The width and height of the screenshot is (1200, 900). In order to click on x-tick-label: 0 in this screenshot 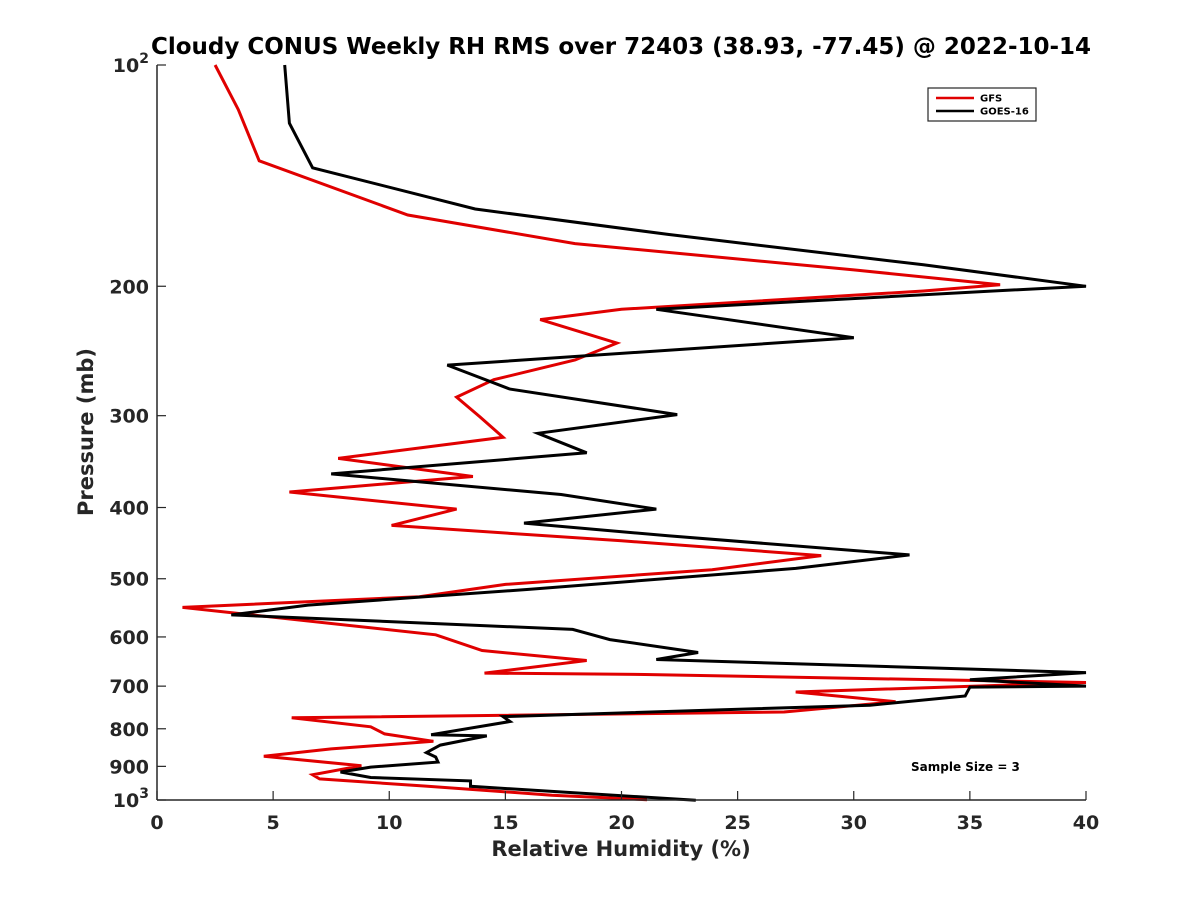, I will do `click(156, 823)`.